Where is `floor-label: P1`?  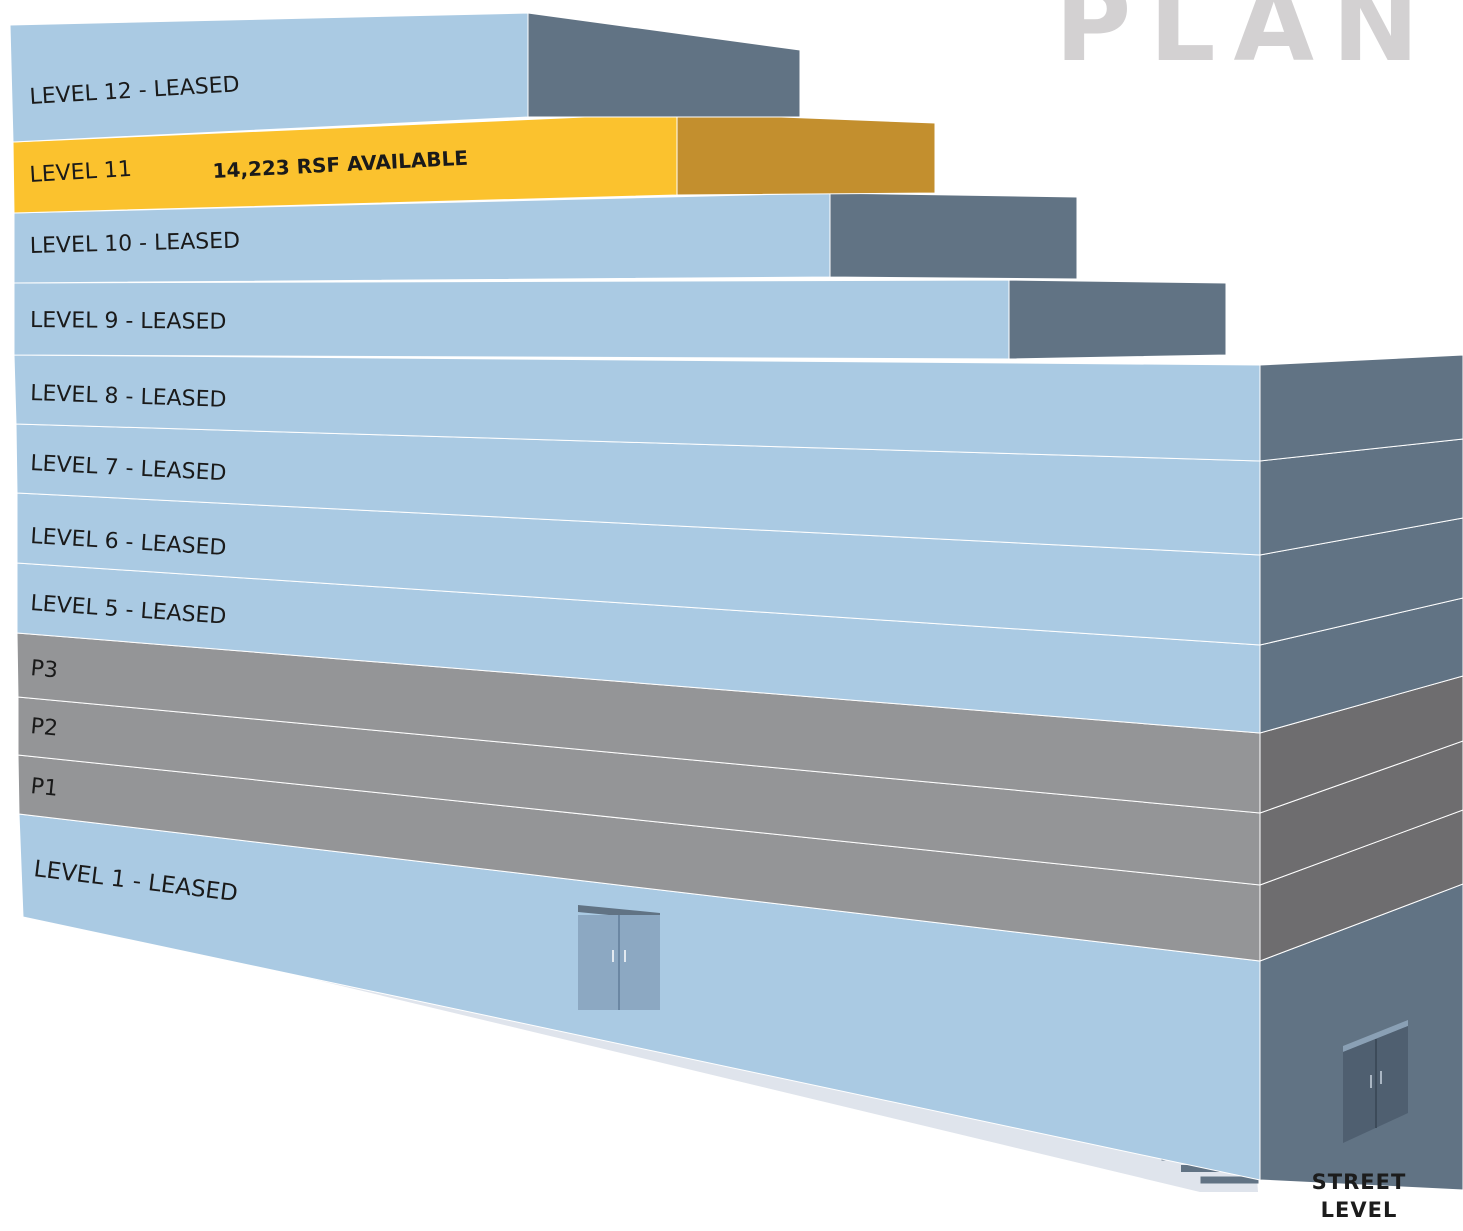 floor-label: P1 is located at coordinates (44, 788).